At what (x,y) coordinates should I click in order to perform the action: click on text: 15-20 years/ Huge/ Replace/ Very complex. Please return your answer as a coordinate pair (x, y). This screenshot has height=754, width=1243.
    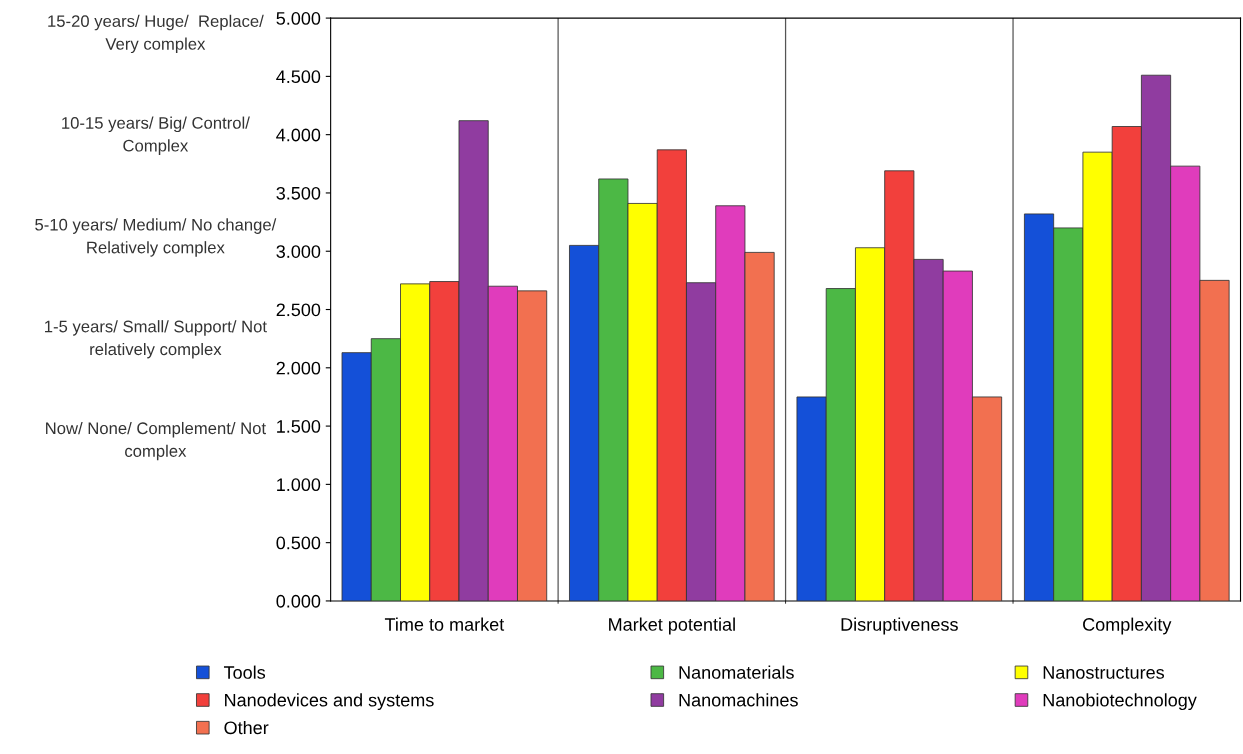
    Looking at the image, I should click on (156, 34).